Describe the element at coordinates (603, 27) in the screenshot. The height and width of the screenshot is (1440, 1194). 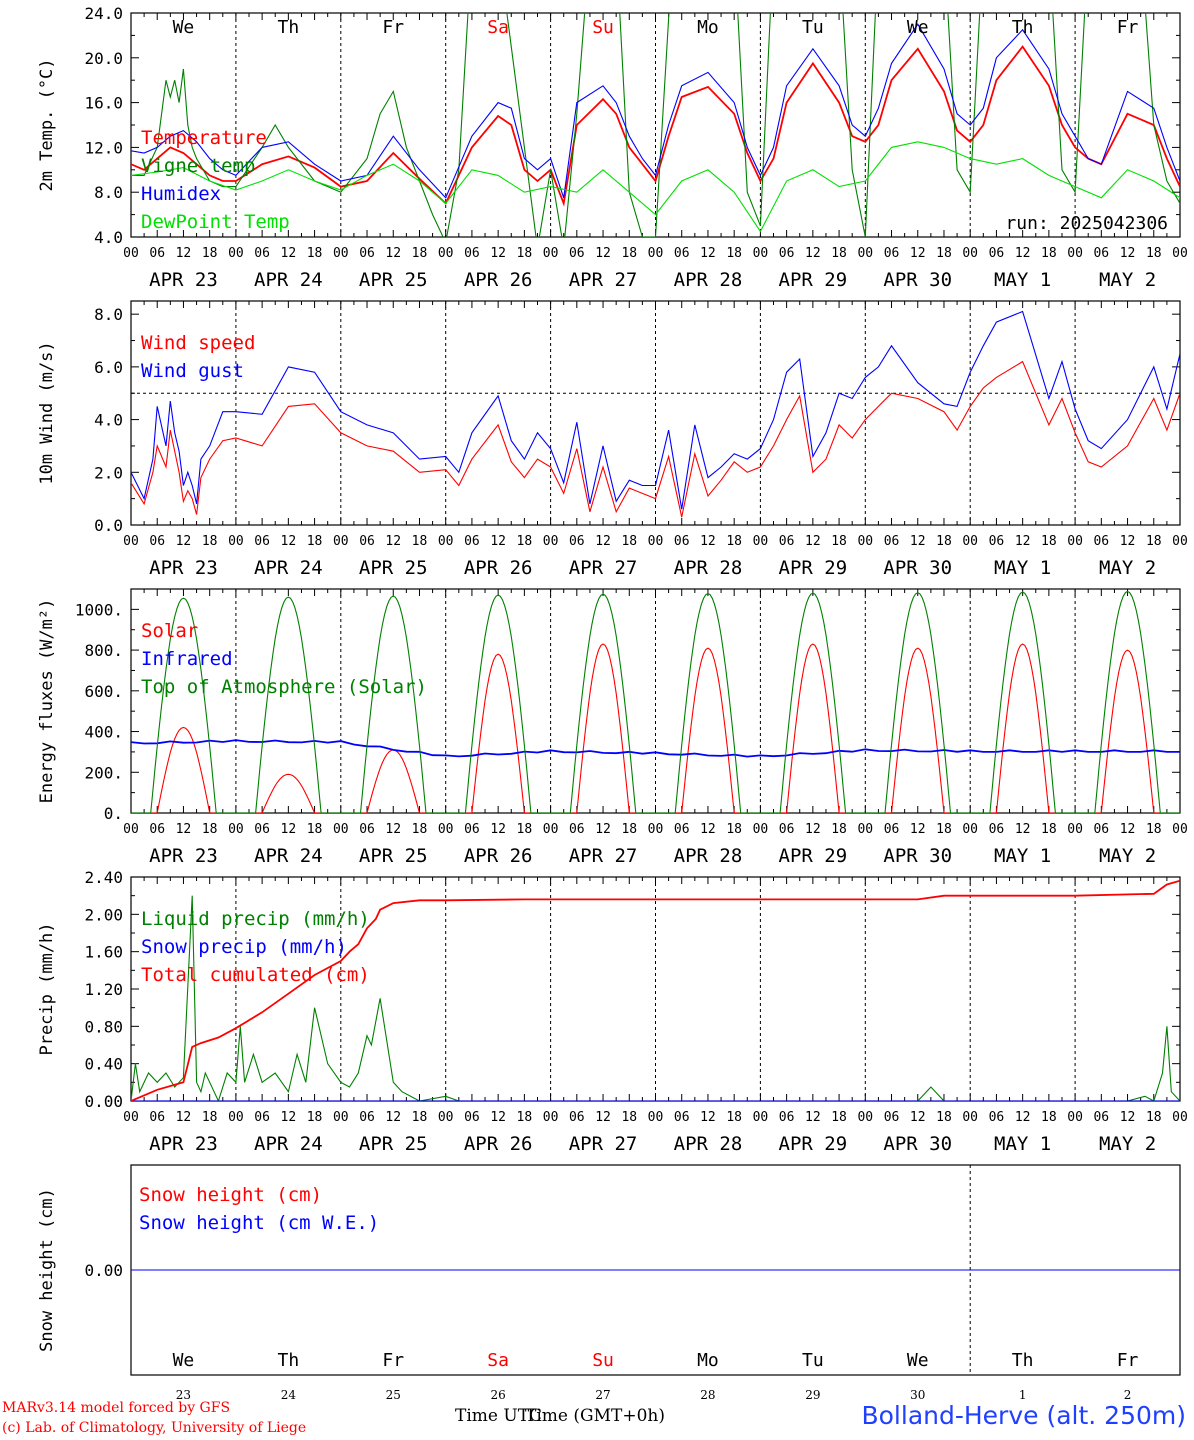
I see `day-name: Su` at that location.